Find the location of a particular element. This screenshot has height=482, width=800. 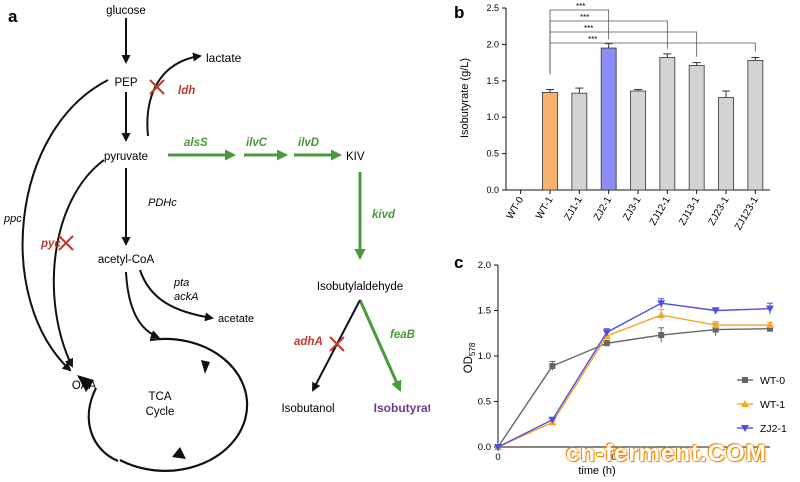

bar-x-tick-label: ZJ12-1 is located at coordinates (660, 211).